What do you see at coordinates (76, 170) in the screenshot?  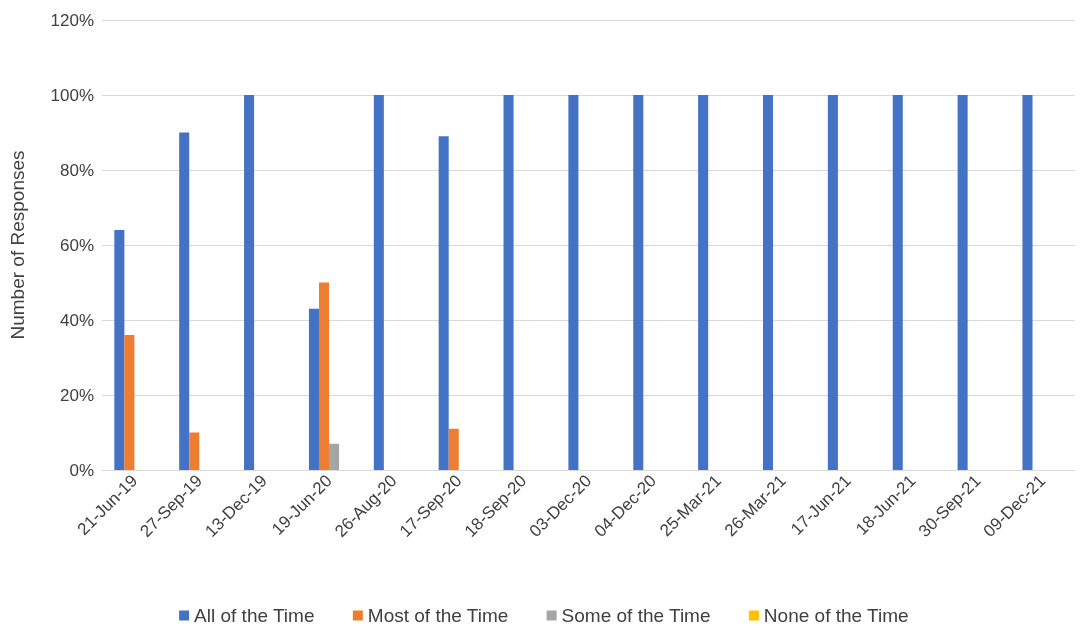 I see `y-tick-label: 80%` at bounding box center [76, 170].